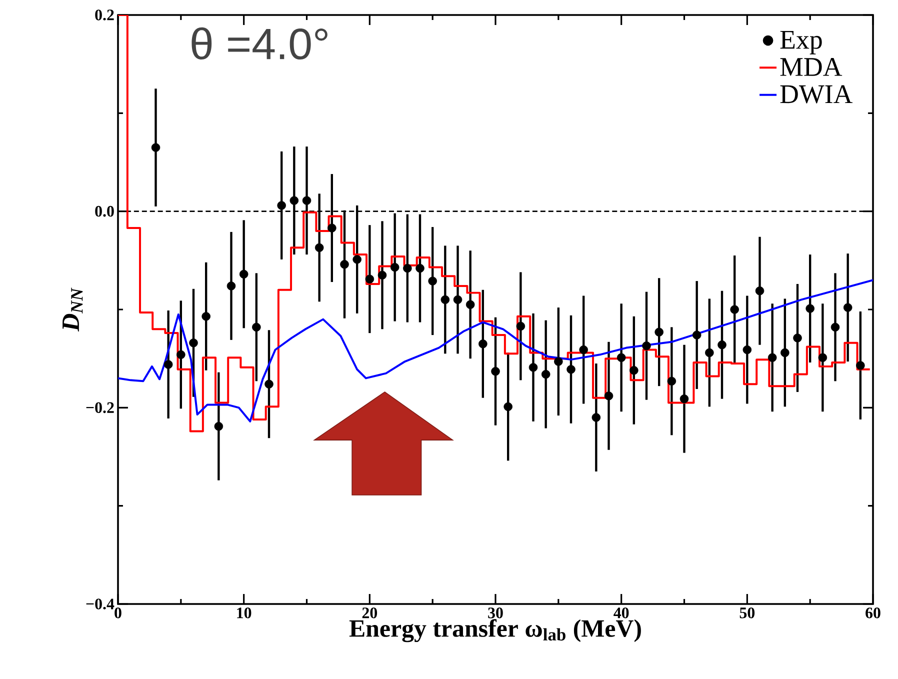 This screenshot has height=679, width=898. Describe the element at coordinates (747, 613) in the screenshot. I see `x-tick-label: 50` at that location.